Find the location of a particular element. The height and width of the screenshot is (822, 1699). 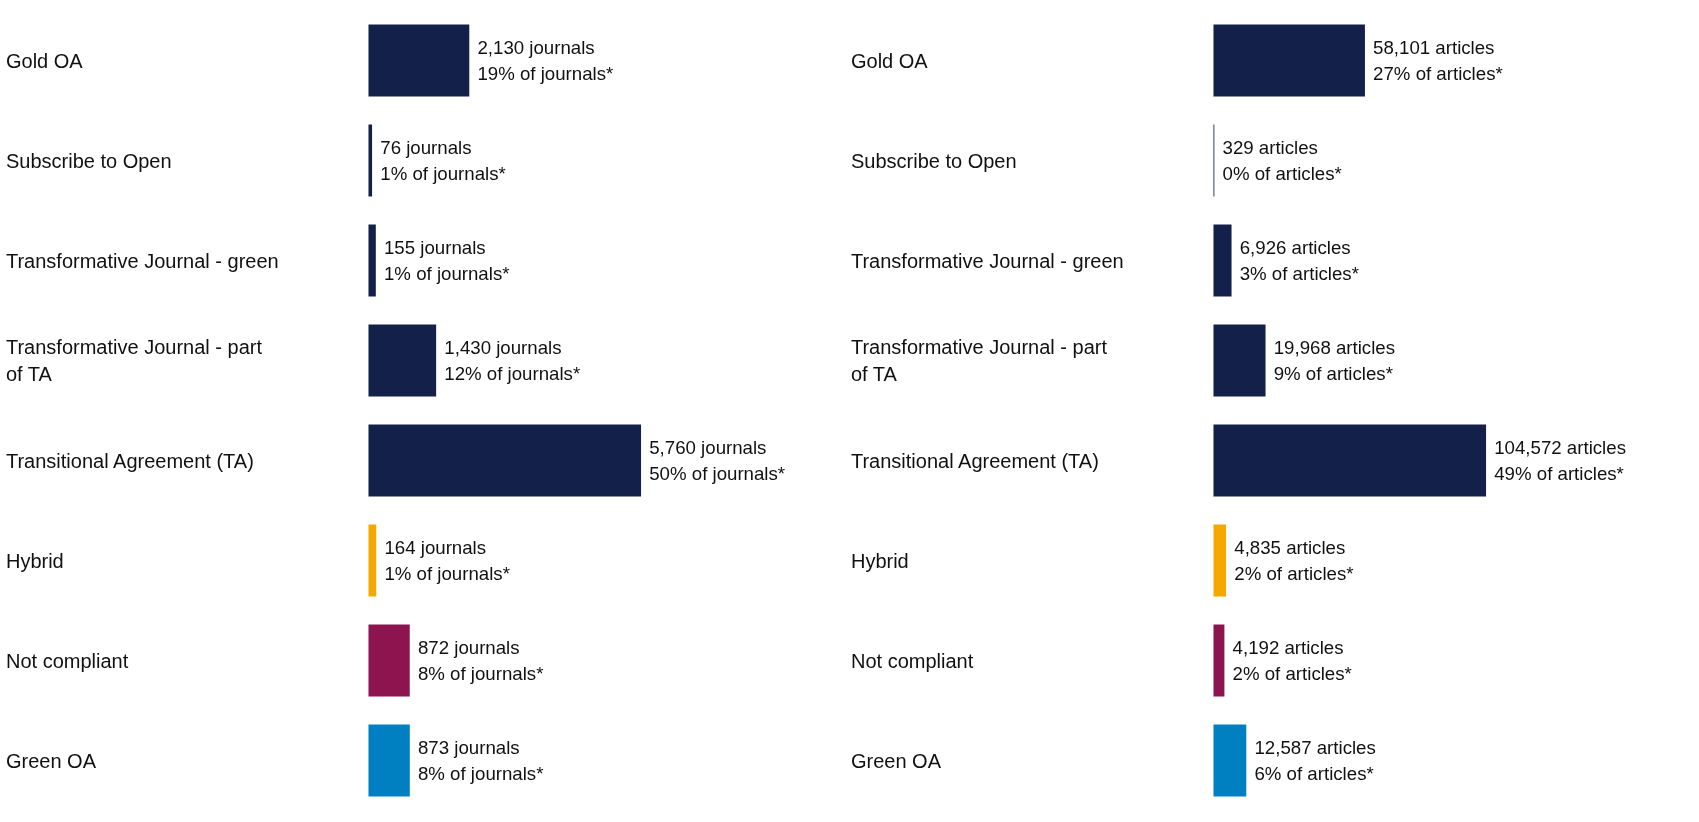

data-label: 19,968 articles 9% of articles* is located at coordinates (1334, 360).